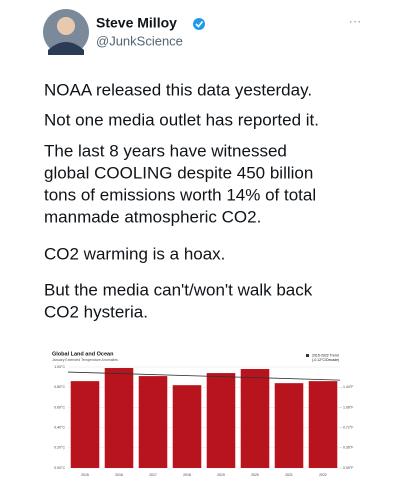 The image size is (401, 500). I want to click on y2-tick-label: 0.72°F, so click(348, 428).